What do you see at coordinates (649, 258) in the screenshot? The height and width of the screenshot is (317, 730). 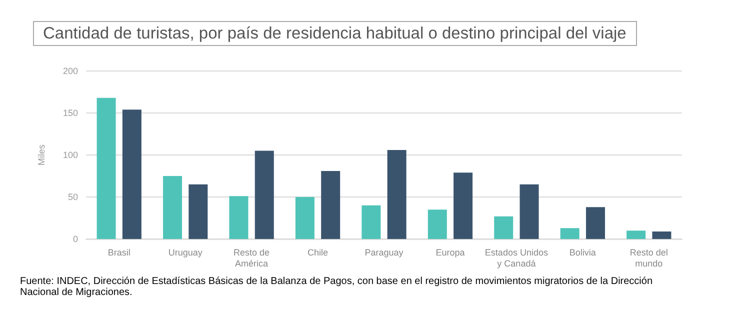 I see `x-tick-label: Resto del mundo` at bounding box center [649, 258].